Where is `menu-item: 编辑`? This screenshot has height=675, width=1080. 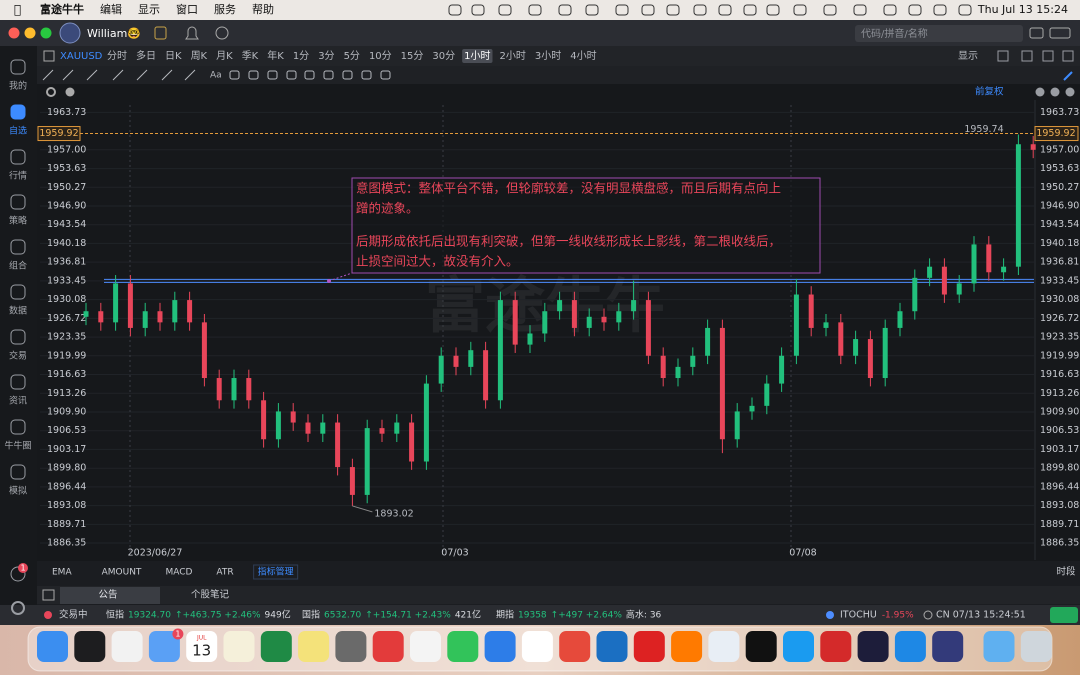 menu-item: 编辑 is located at coordinates (111, 9).